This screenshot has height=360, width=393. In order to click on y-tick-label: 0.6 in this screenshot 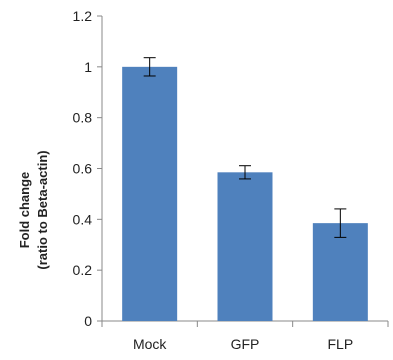, I will do `click(83, 169)`.